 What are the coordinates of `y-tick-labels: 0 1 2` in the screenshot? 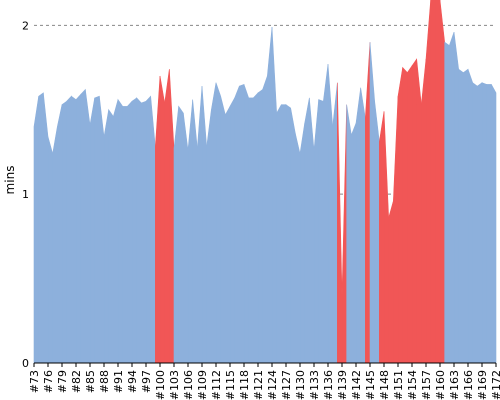 It's located at (25, 194).